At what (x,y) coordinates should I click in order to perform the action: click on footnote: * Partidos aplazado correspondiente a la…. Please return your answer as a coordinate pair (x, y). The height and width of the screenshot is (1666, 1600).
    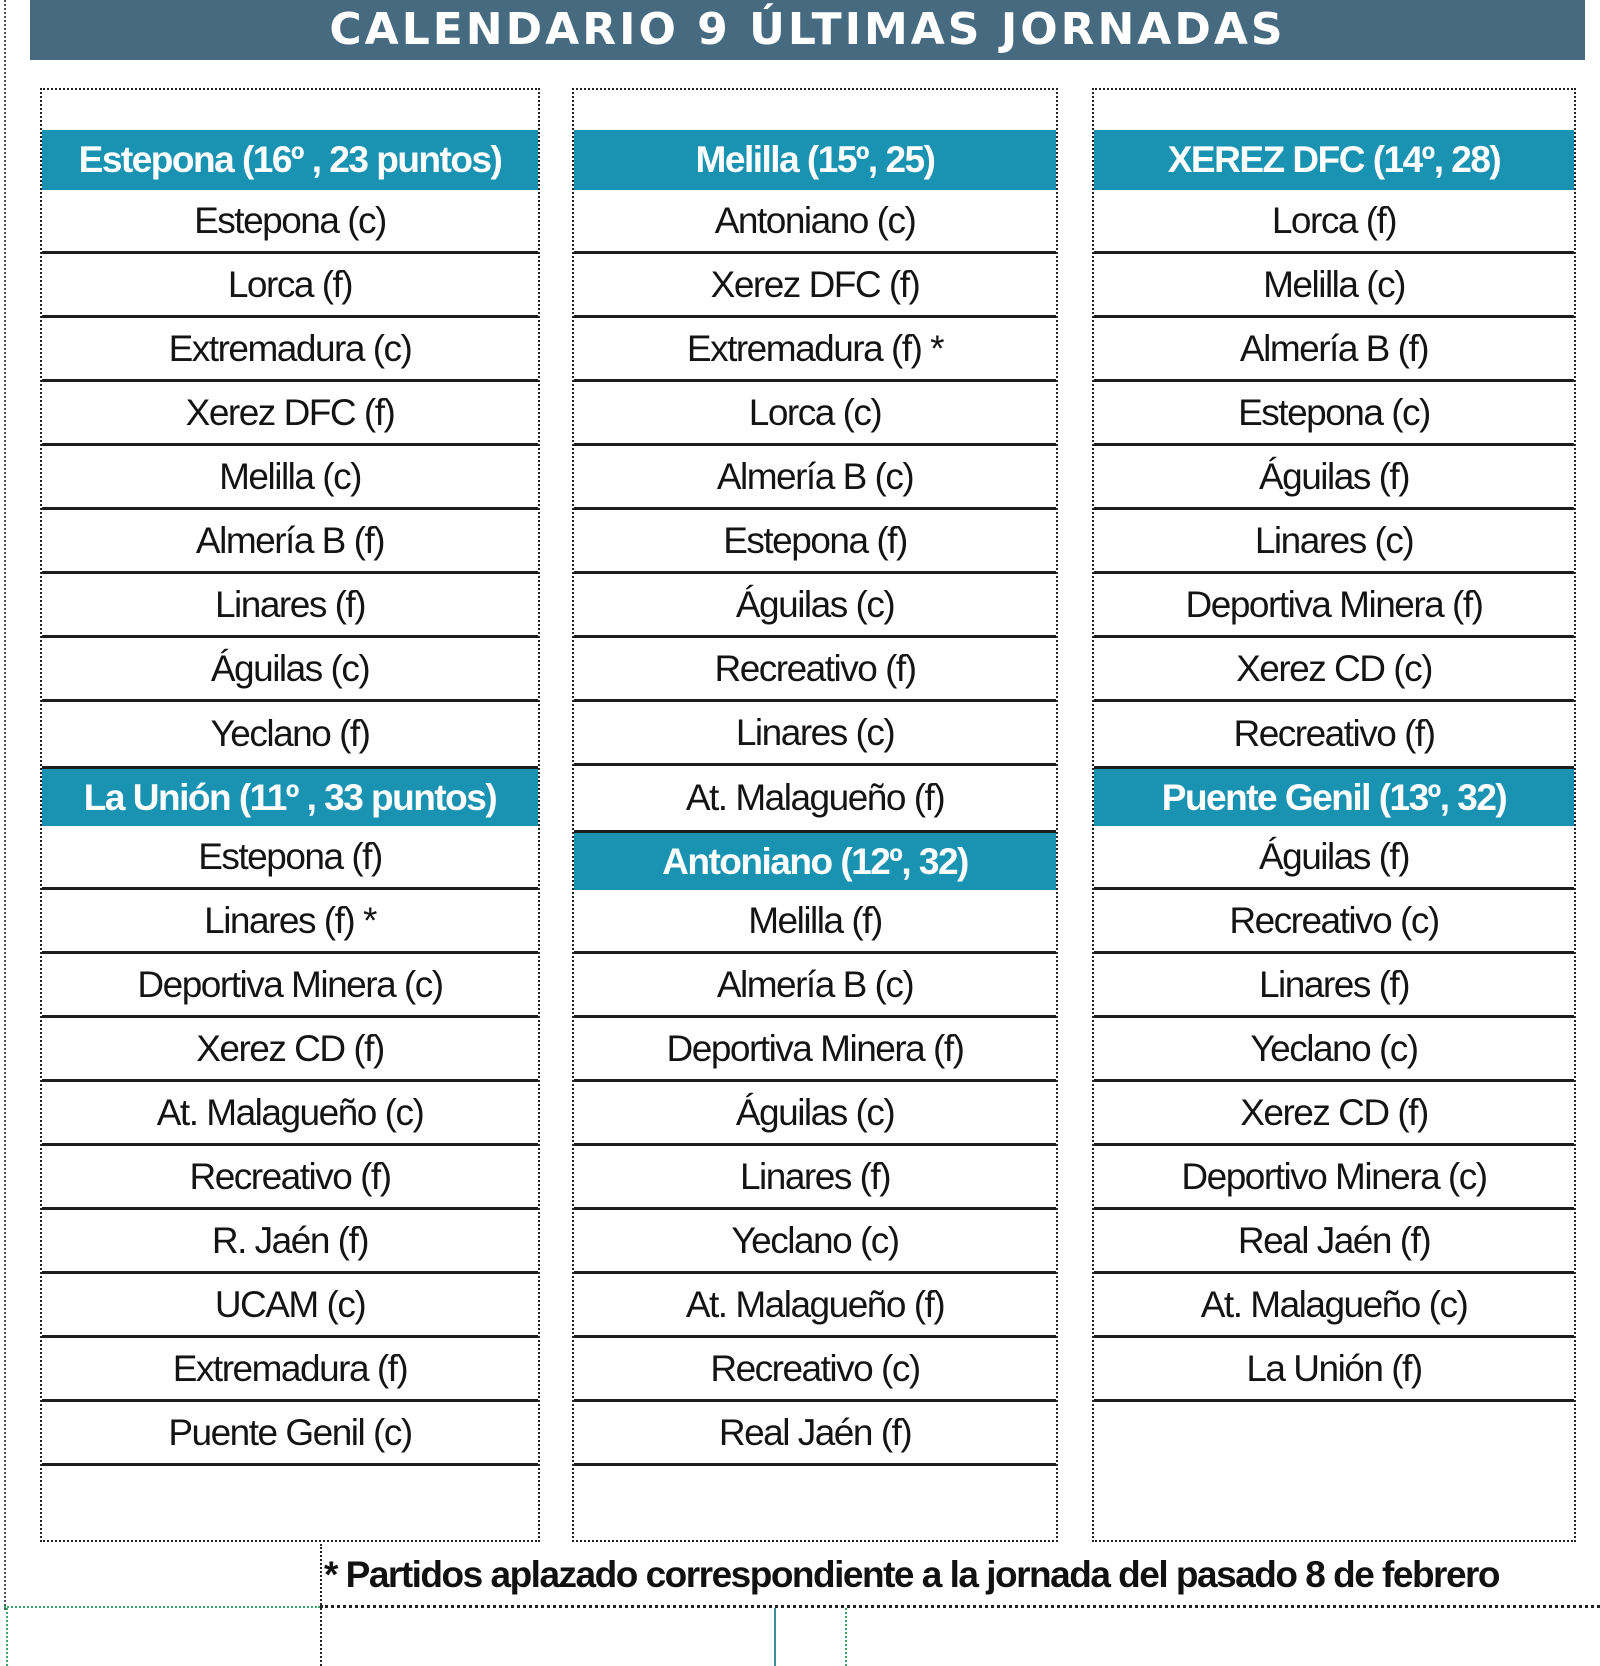
    Looking at the image, I should click on (912, 1574).